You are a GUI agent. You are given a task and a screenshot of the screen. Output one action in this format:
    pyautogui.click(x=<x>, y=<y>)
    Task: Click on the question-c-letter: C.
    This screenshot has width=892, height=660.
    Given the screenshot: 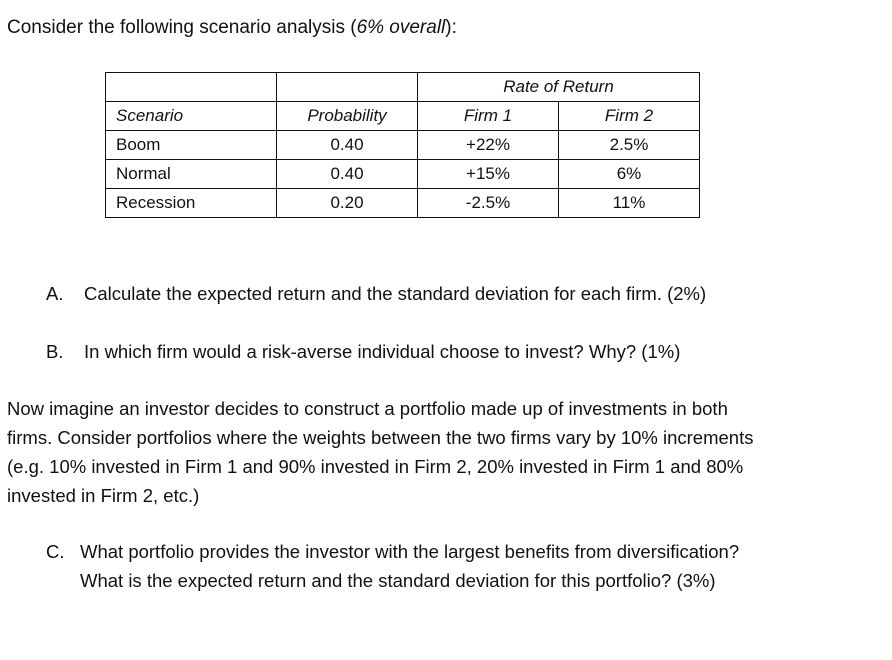 What is the action you would take?
    pyautogui.click(x=55, y=551)
    